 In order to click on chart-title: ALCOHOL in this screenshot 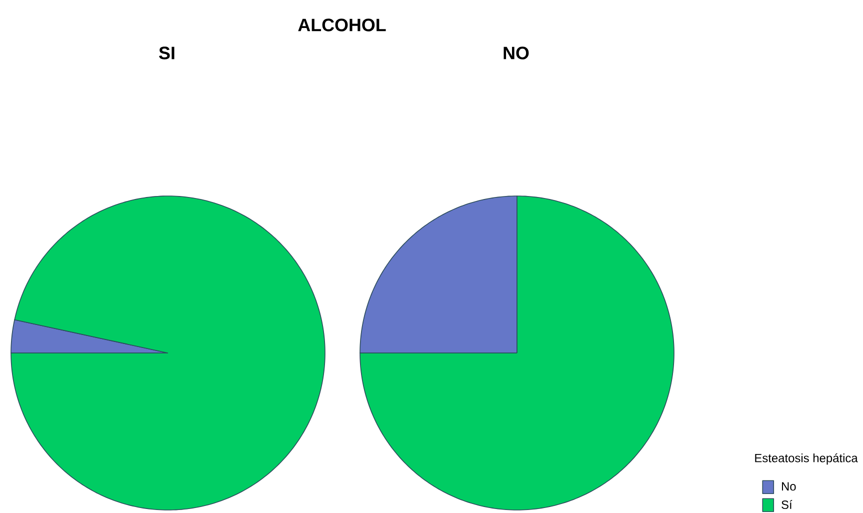, I will do `click(342, 25)`.